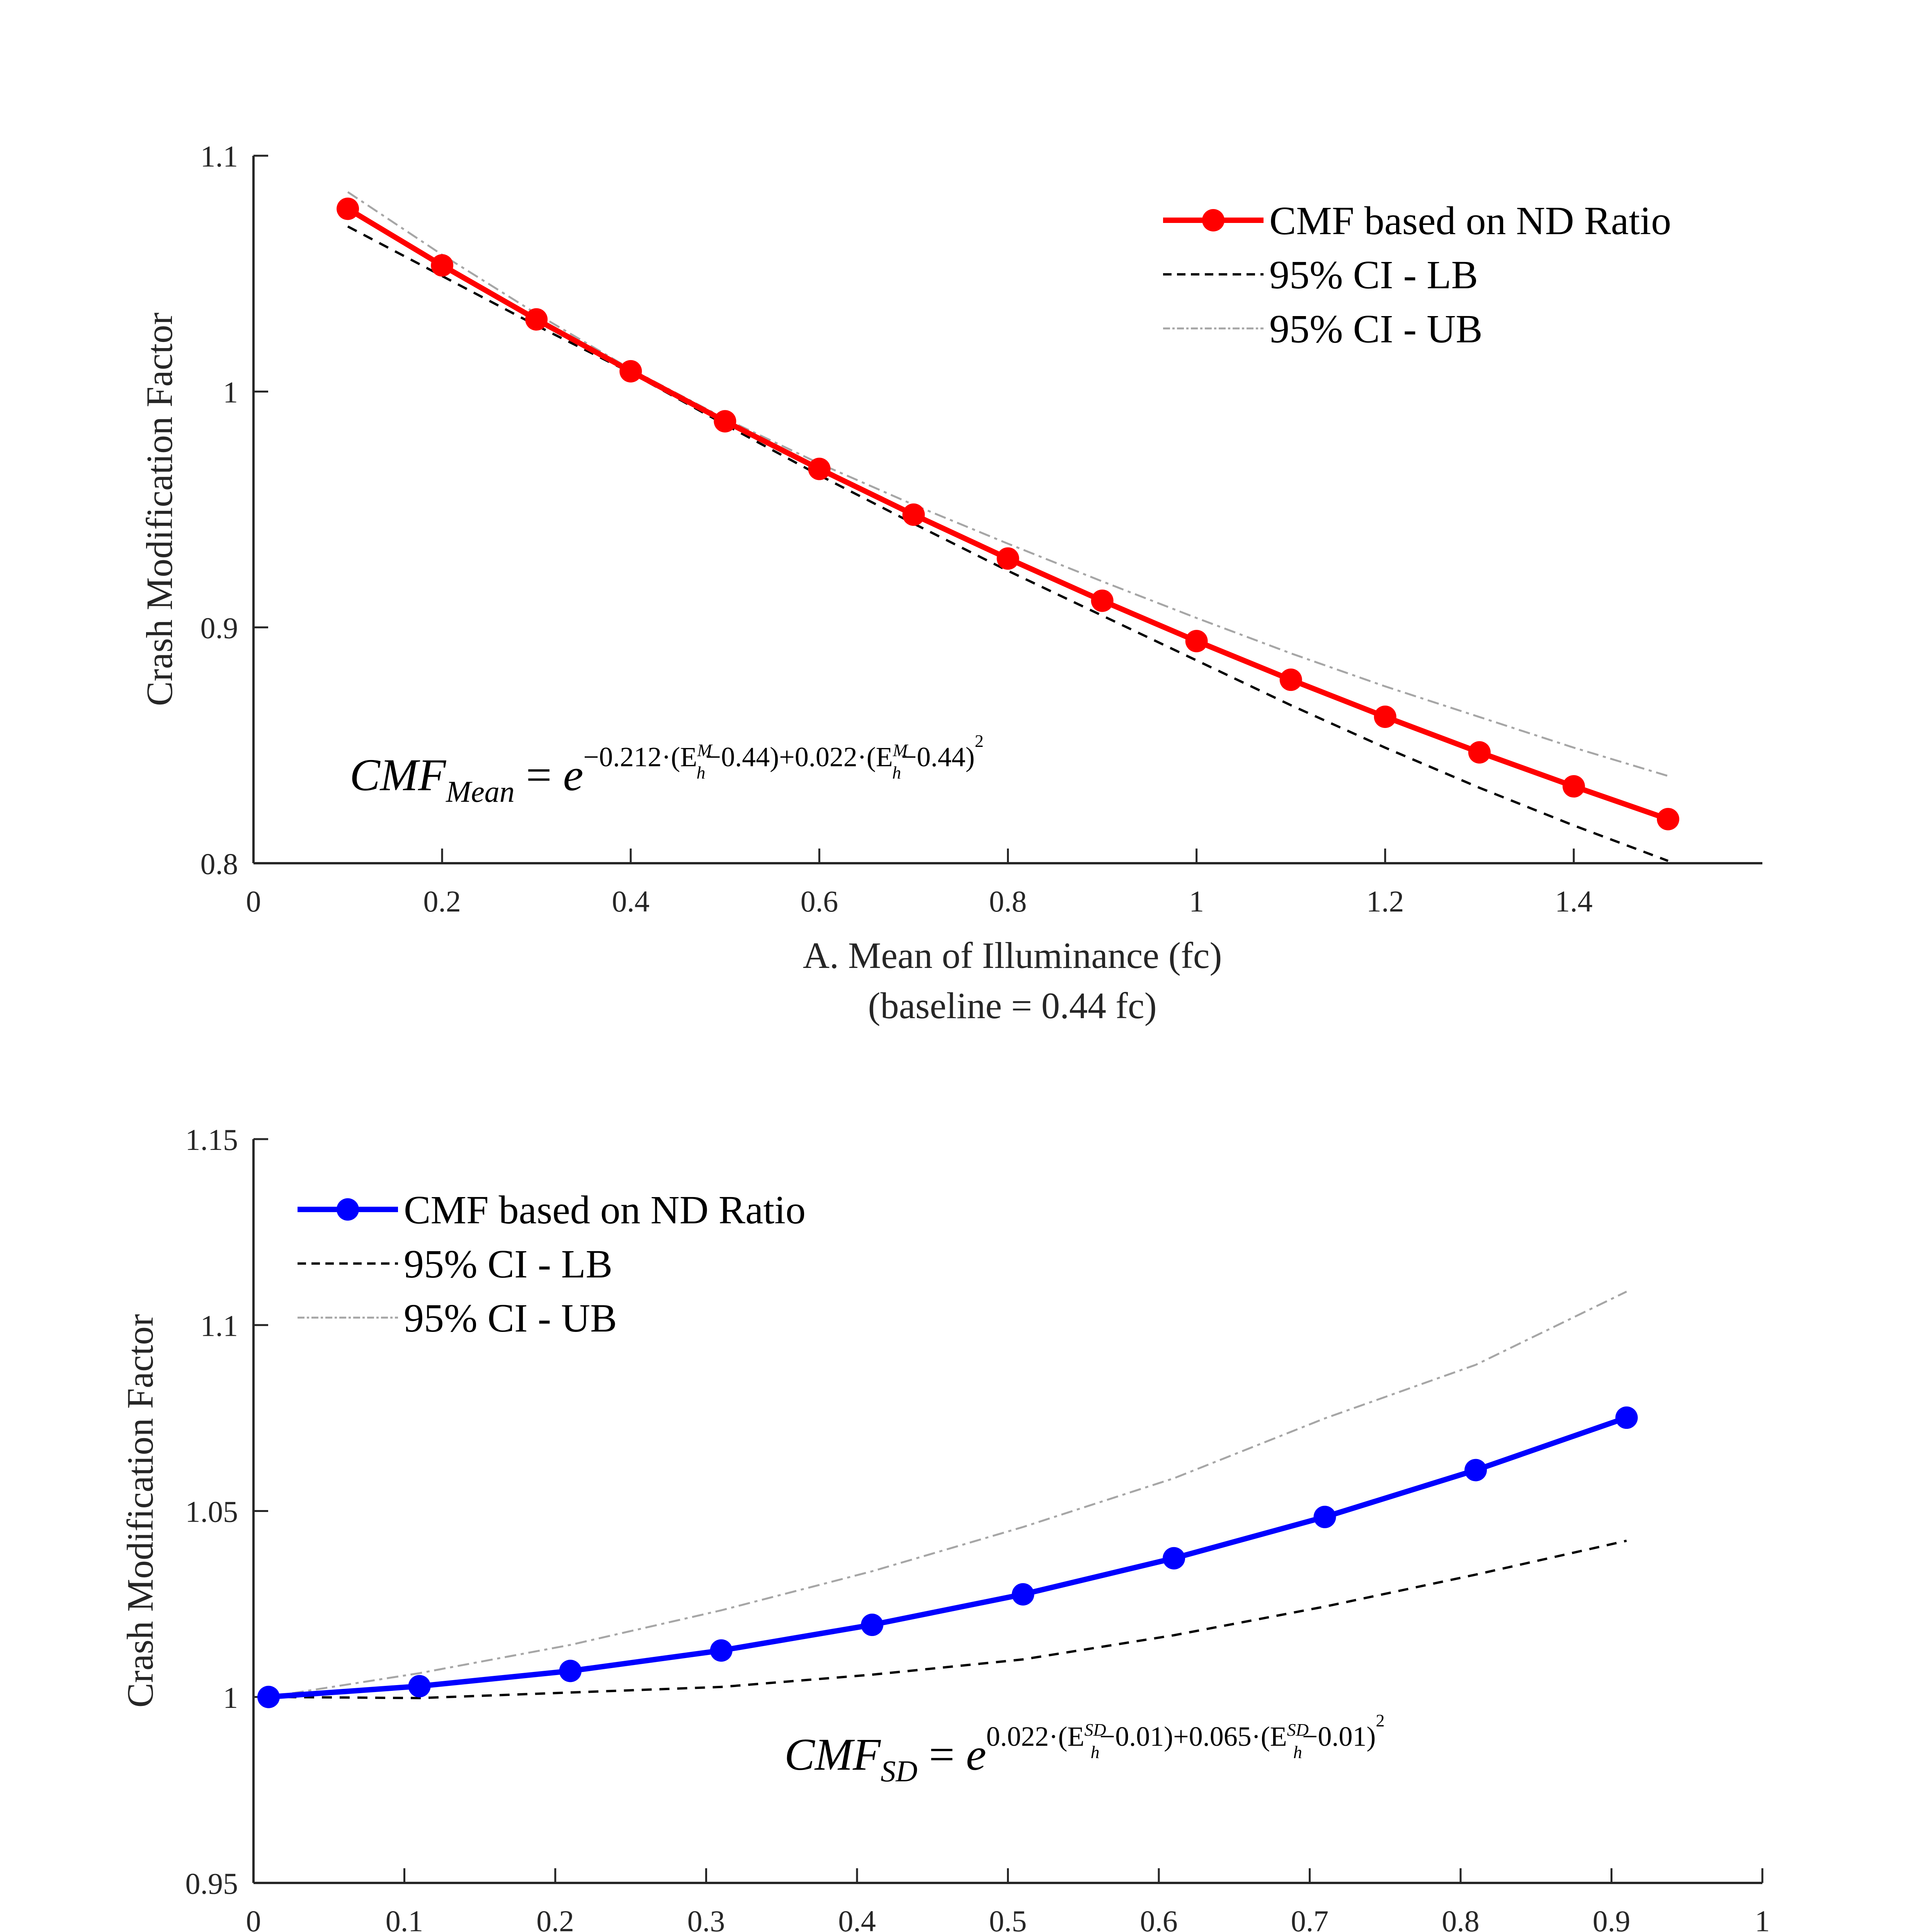 The width and height of the screenshot is (1932, 1932). Describe the element at coordinates (800, 757) in the screenshot. I see `equation-term1-tail: −0.44)+0.022·(E` at that location.